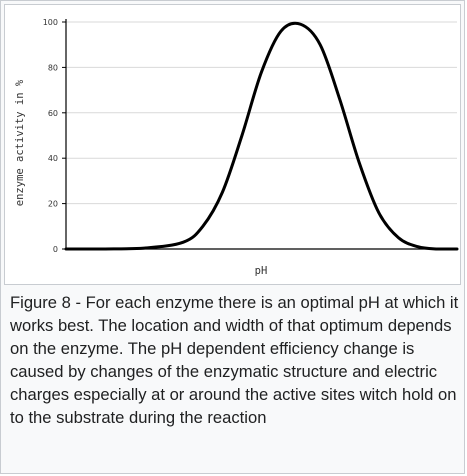 The width and height of the screenshot is (467, 476). I want to click on y-tick-label-40: 40, so click(53, 158).